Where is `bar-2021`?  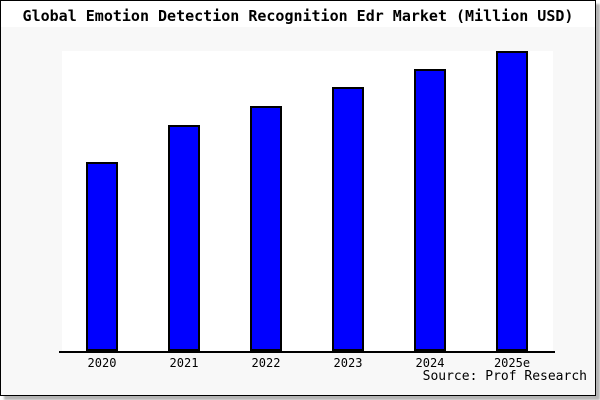
bar-2021 is located at coordinates (184, 238).